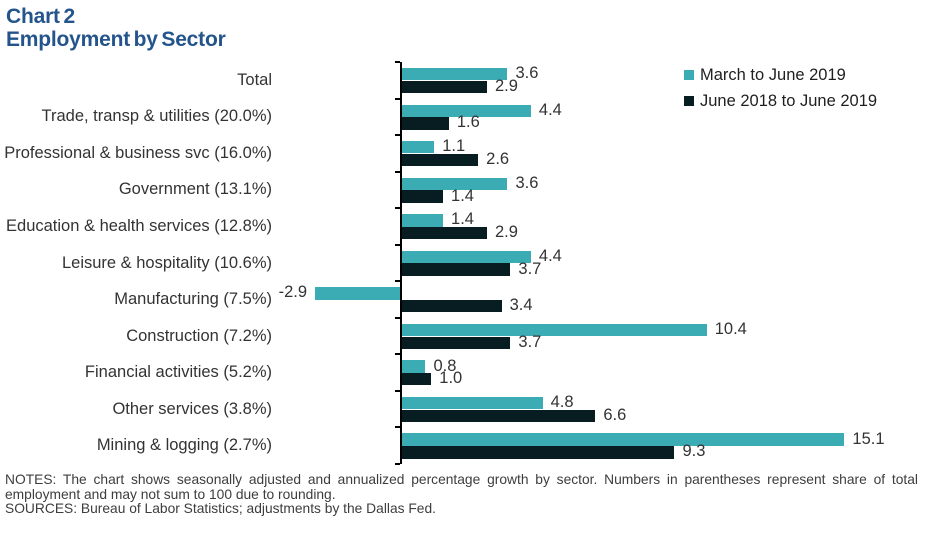 This screenshot has width=949, height=541. I want to click on value-label: 3.4, so click(521, 305).